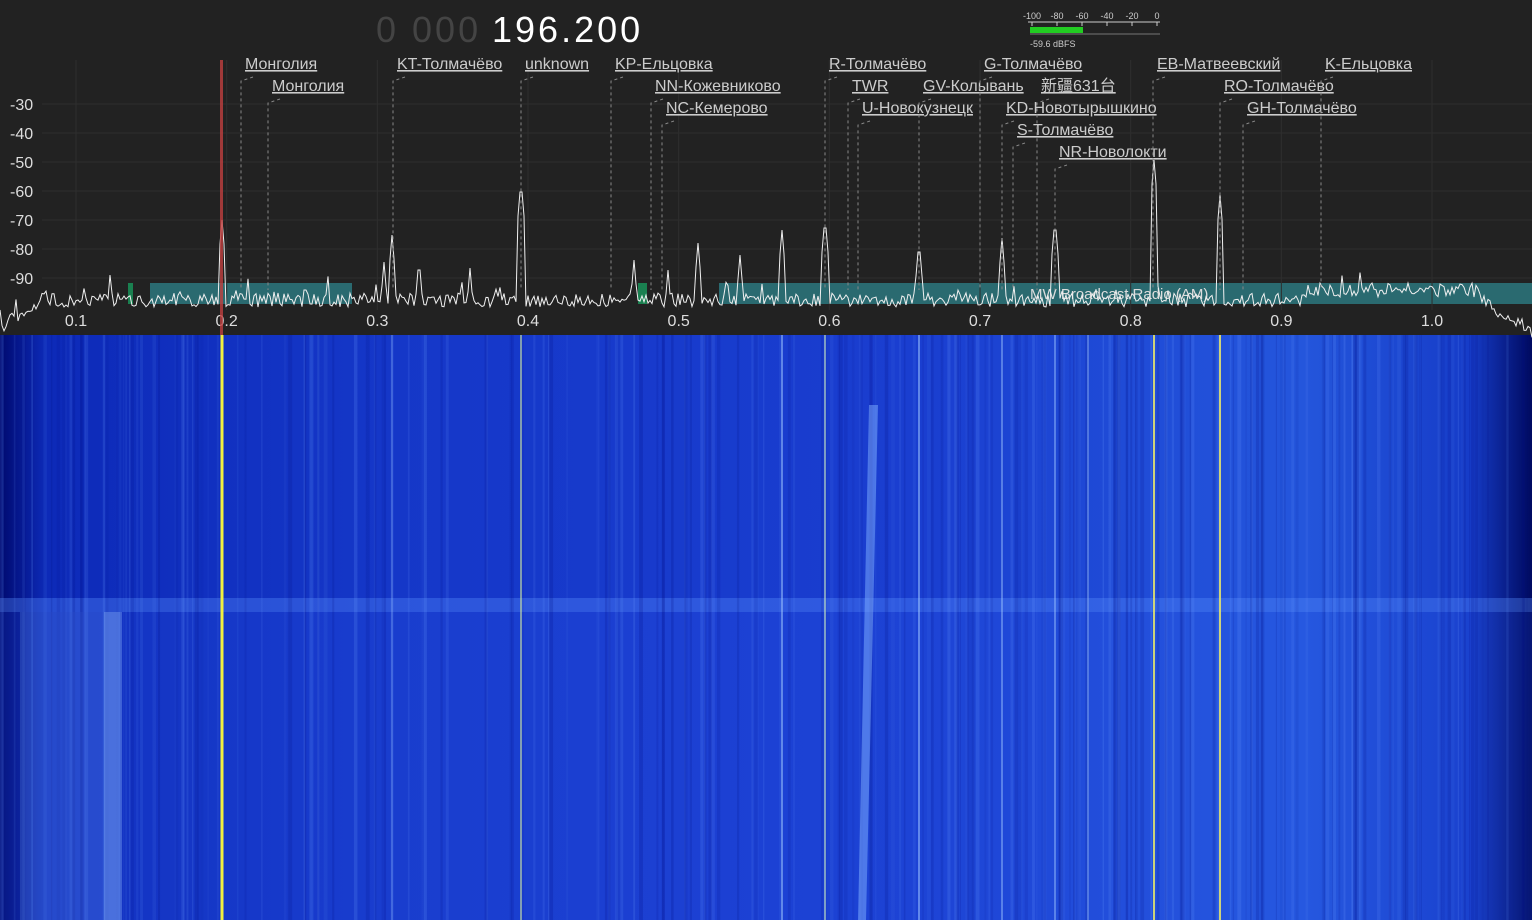 This screenshot has height=920, width=1532. What do you see at coordinates (130, 293) in the screenshot?
I see `band` at bounding box center [130, 293].